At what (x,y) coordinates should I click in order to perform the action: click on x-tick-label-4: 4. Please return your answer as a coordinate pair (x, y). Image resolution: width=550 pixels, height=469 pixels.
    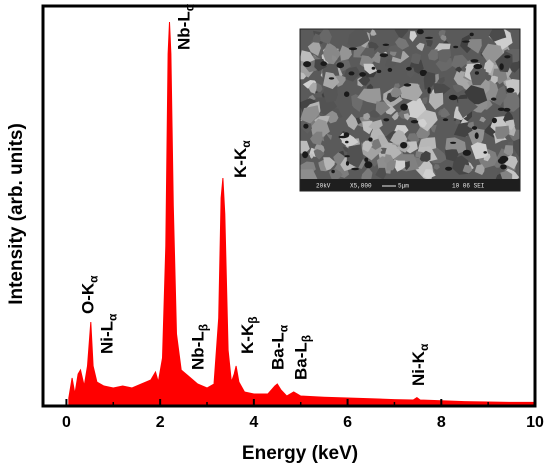
    Looking at the image, I should click on (253, 422).